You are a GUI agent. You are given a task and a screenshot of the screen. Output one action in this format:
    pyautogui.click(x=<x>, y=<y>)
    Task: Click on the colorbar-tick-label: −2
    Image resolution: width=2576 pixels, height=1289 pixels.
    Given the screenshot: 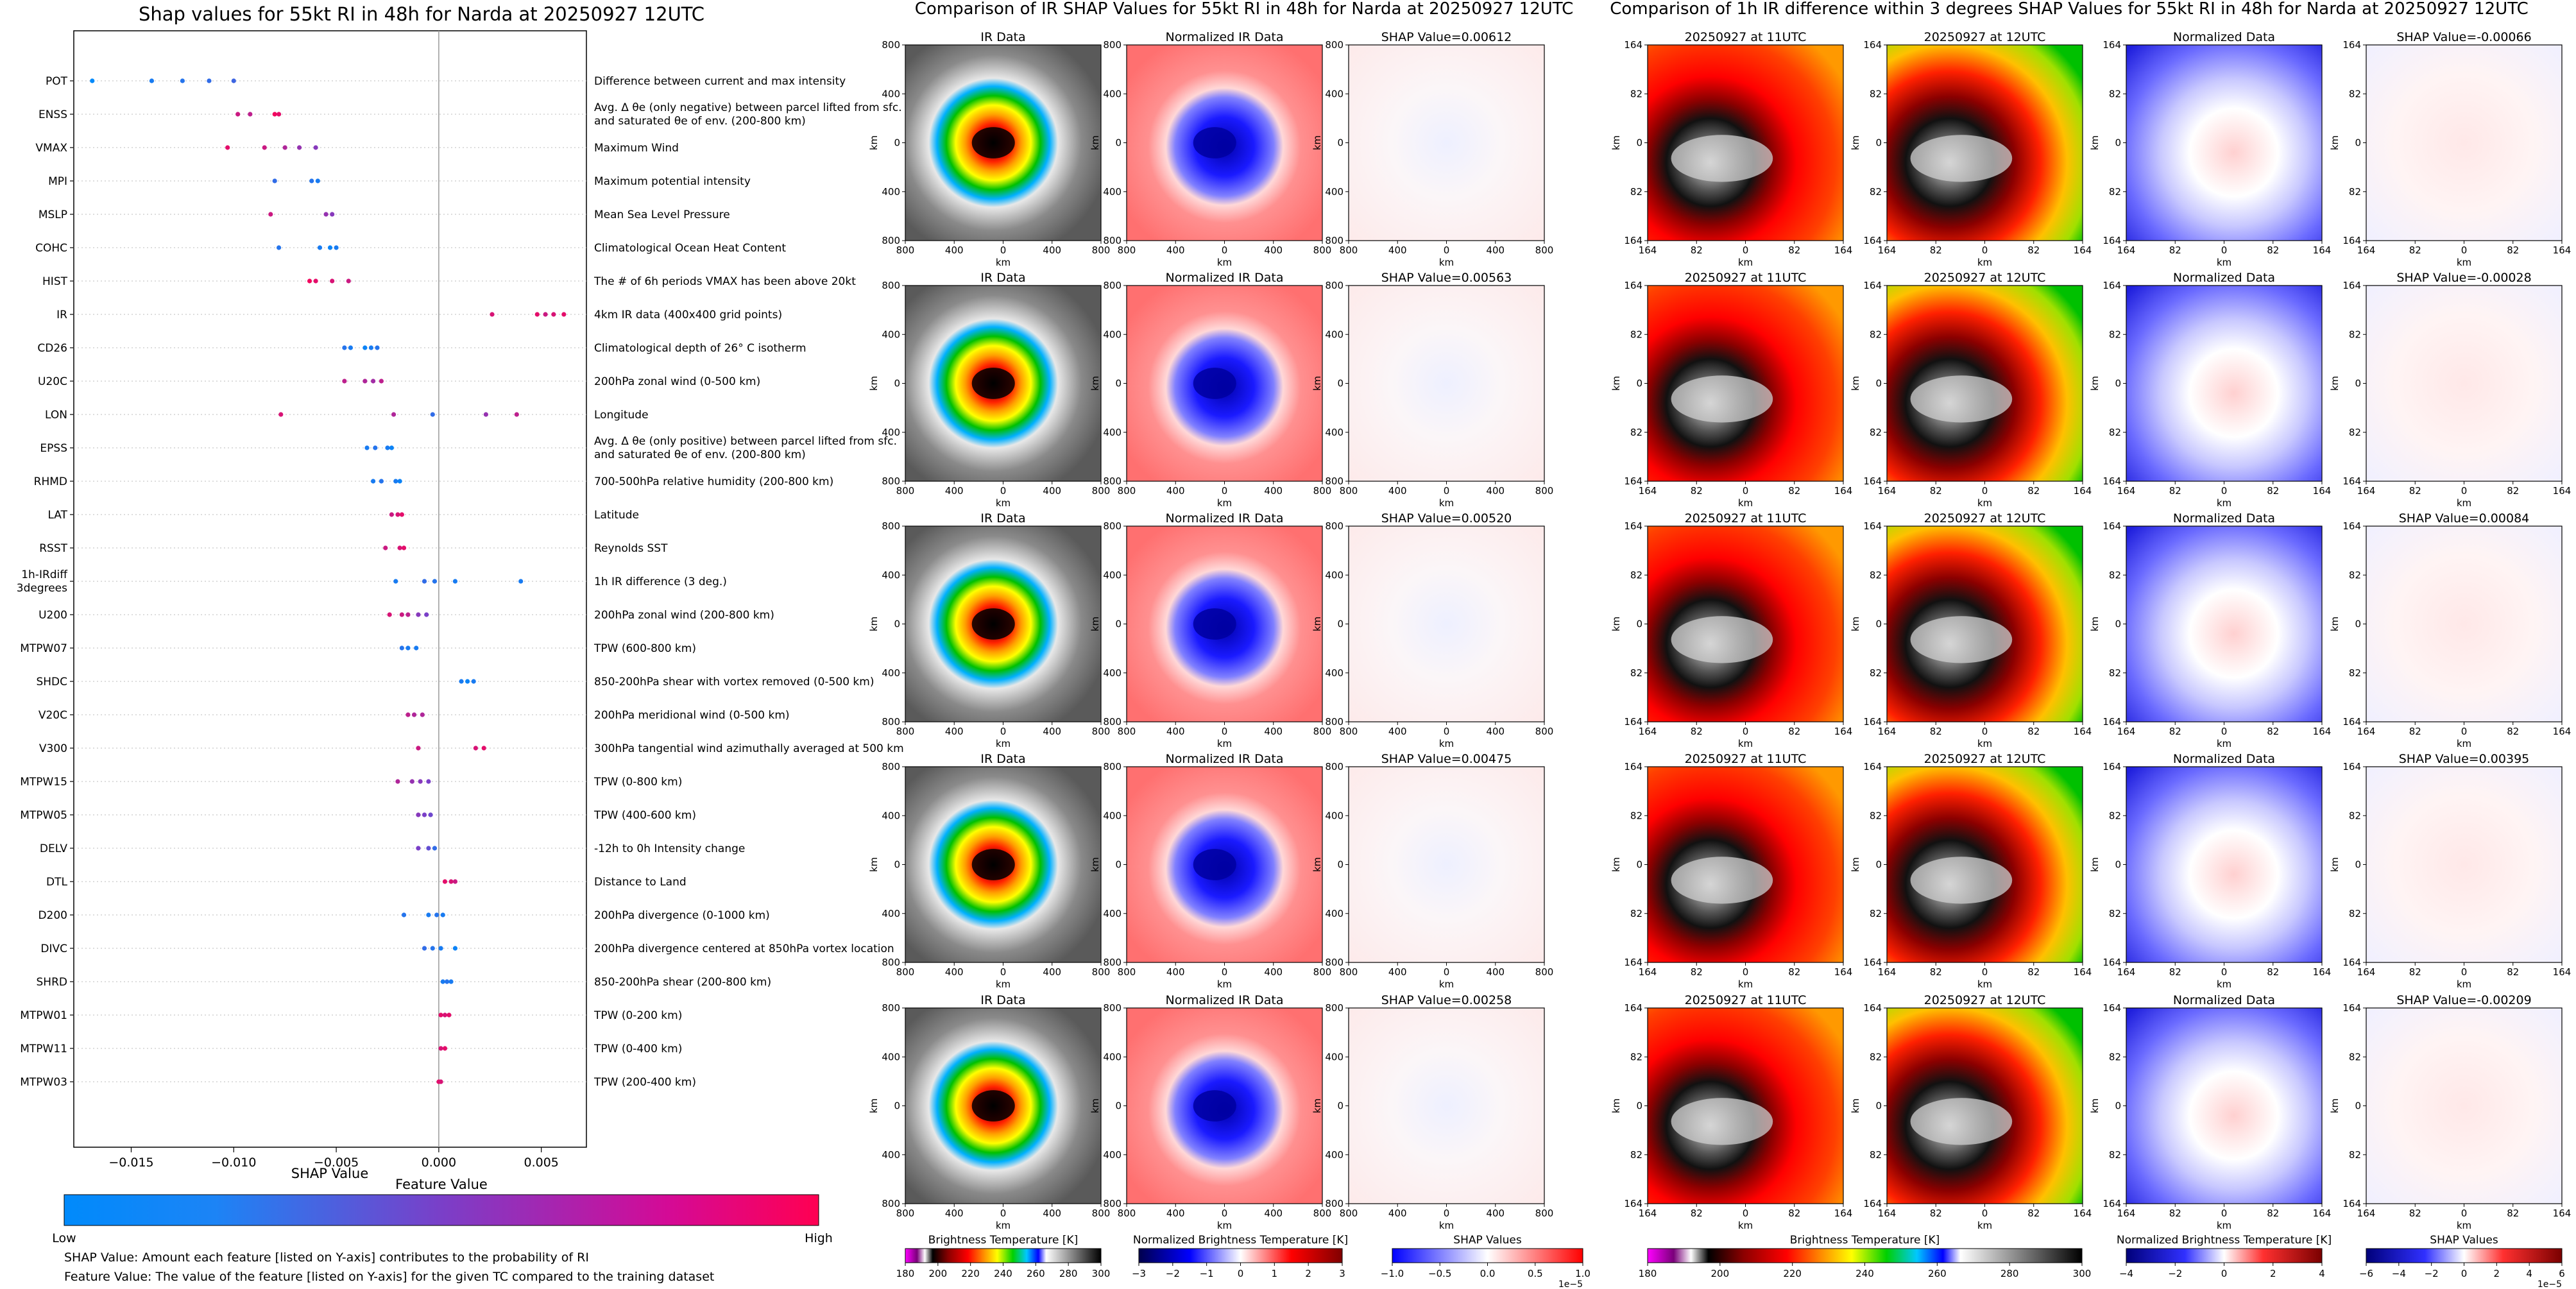 What is the action you would take?
    pyautogui.click(x=1173, y=1273)
    